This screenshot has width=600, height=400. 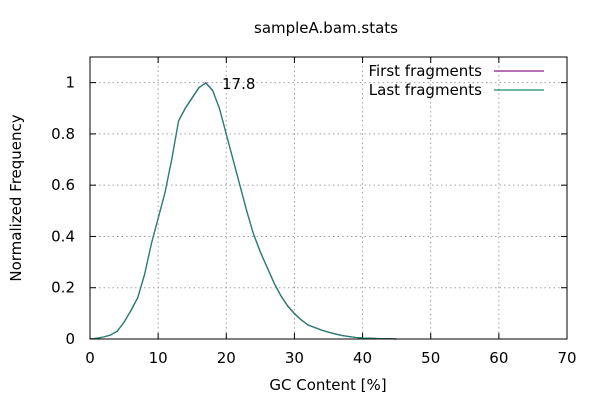 What do you see at coordinates (226, 358) in the screenshot?
I see `x-tick-label: 20` at bounding box center [226, 358].